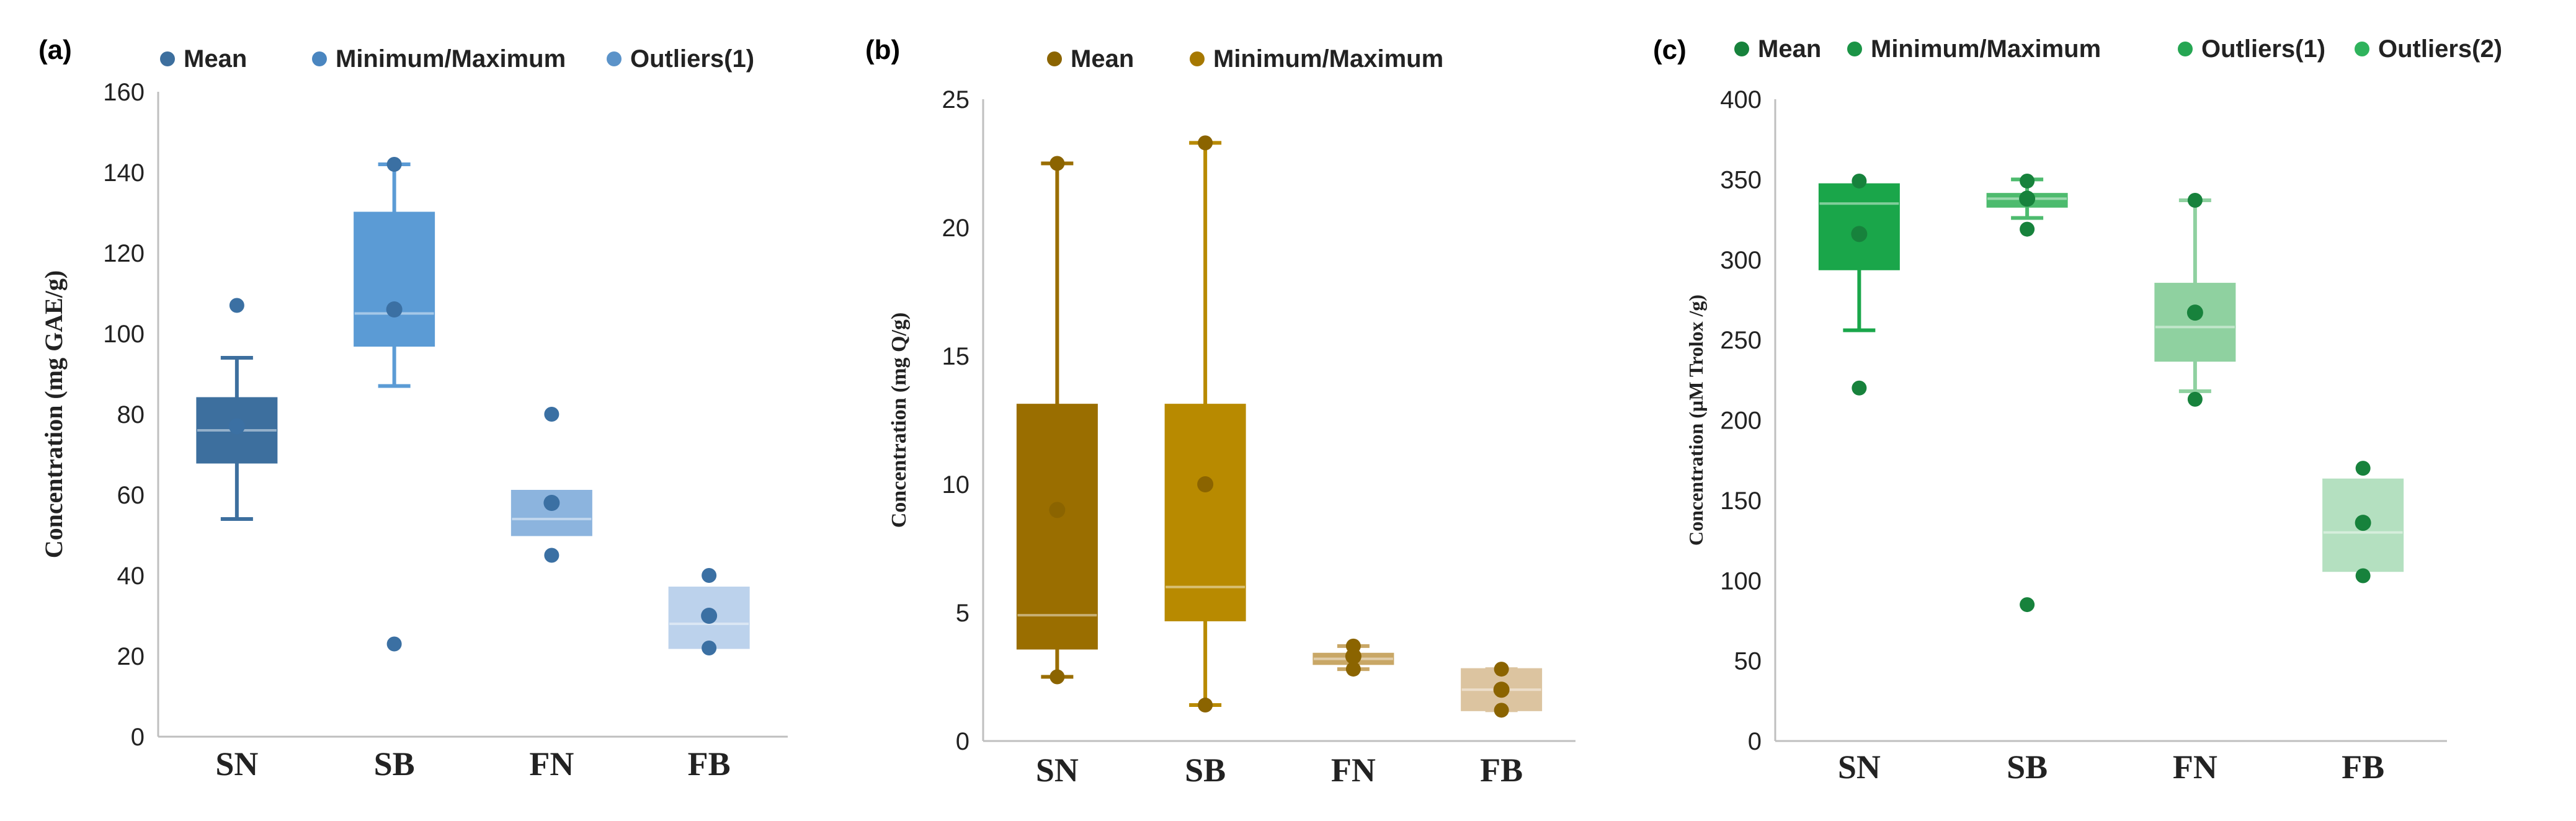 Image resolution: width=2576 pixels, height=821 pixels. What do you see at coordinates (1741, 501) in the screenshot?
I see `y-tick-label: 150` at bounding box center [1741, 501].